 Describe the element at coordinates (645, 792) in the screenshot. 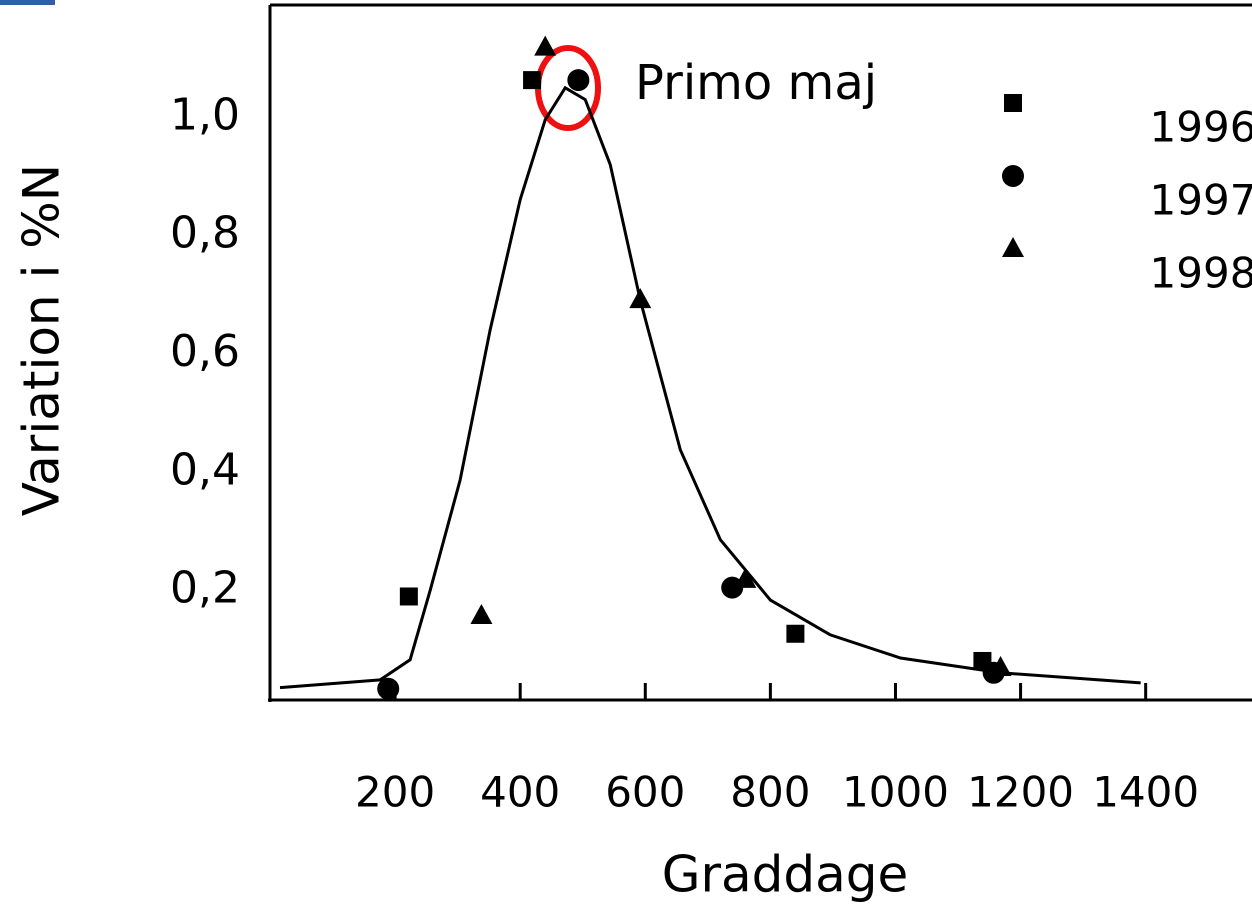

I see `x-tick-label: 600` at that location.